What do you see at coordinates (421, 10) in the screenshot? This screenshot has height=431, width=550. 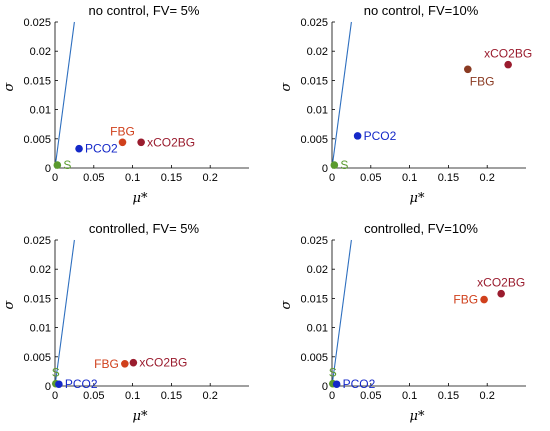 I see `panel-title: no control, FV=10%` at bounding box center [421, 10].